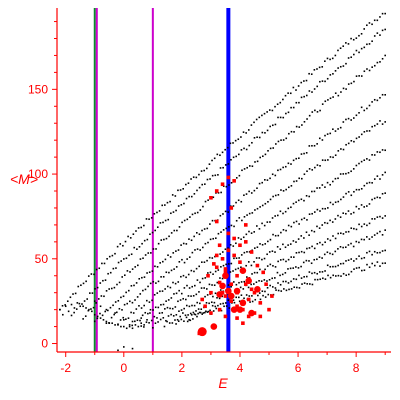 The width and height of the screenshot is (400, 400). I want to click on x-tick-label: 2, so click(182, 368).